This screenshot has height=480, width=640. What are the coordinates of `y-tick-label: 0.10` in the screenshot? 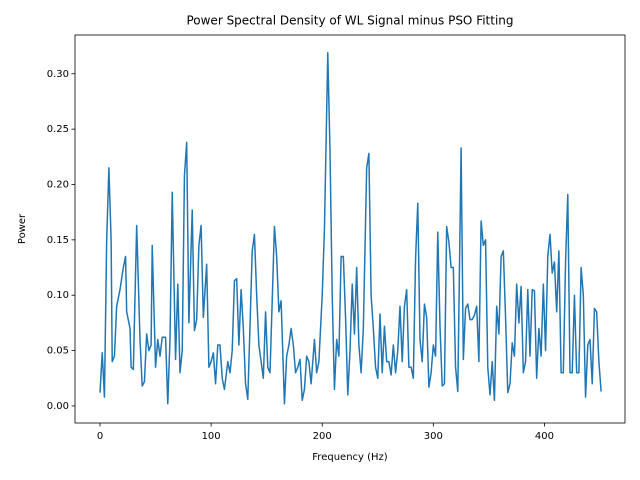 It's located at (58, 295).